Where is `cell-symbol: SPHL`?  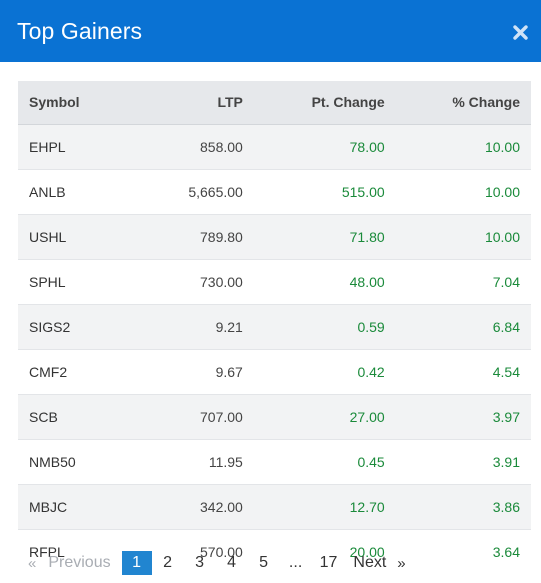 cell-symbol: SPHL is located at coordinates (66, 281).